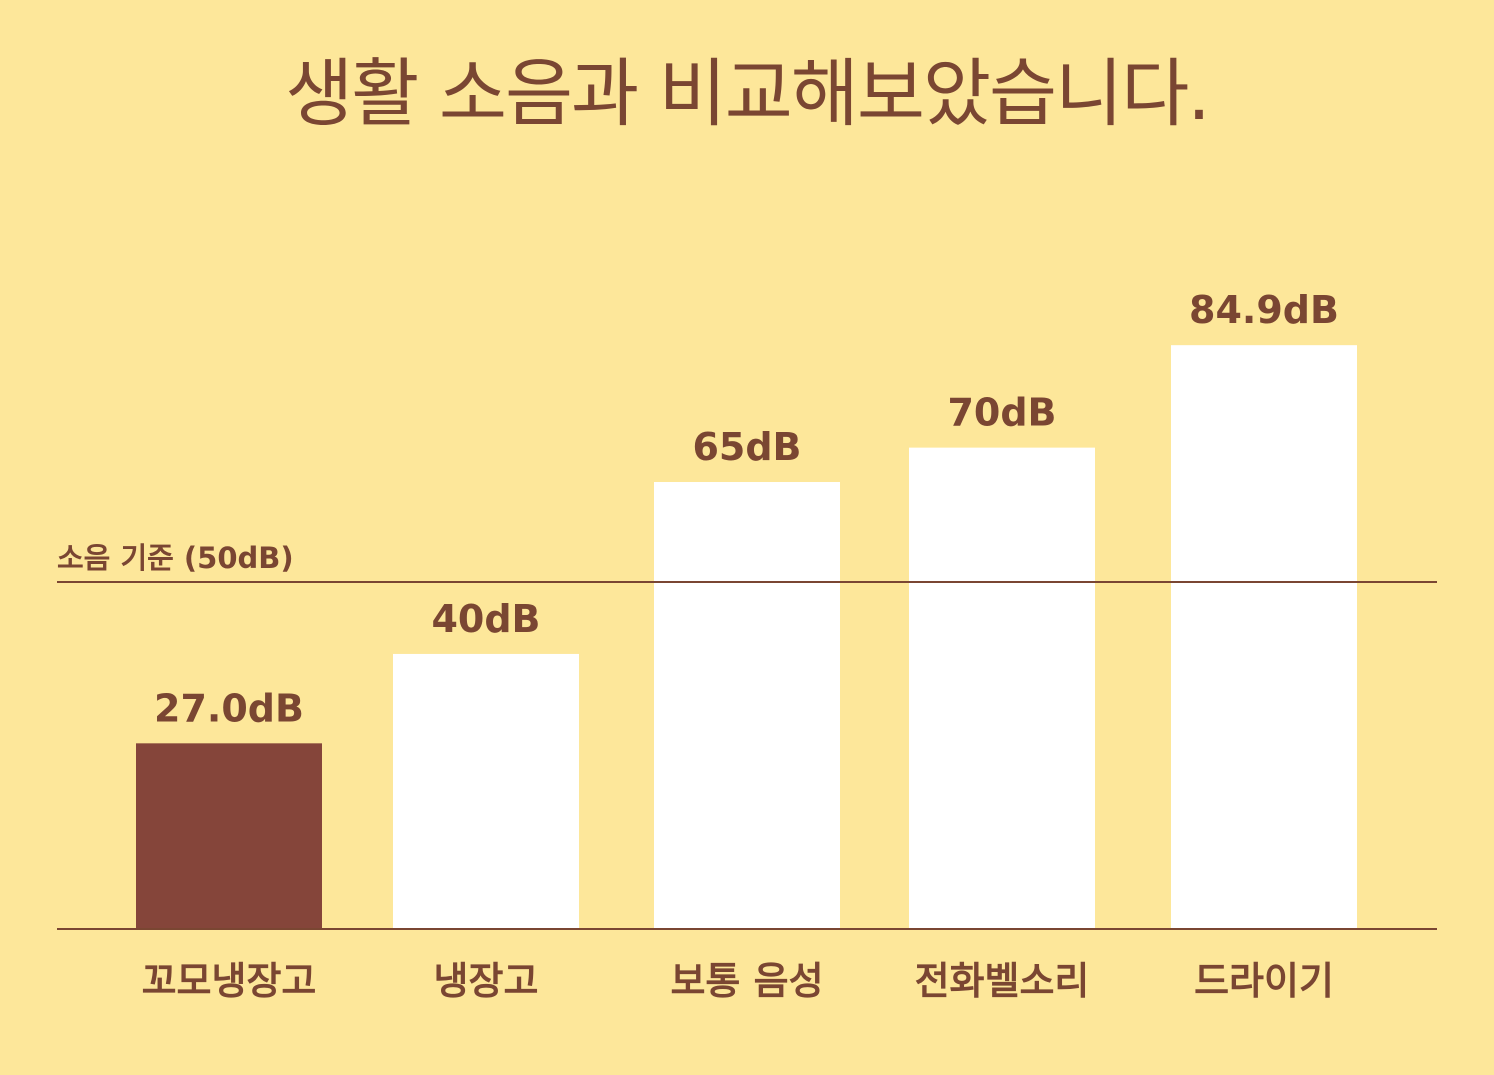 The height and width of the screenshot is (1075, 1494). Describe the element at coordinates (175, 558) in the screenshot. I see `reference-line-label: 소음 기준 (50dB)` at that location.